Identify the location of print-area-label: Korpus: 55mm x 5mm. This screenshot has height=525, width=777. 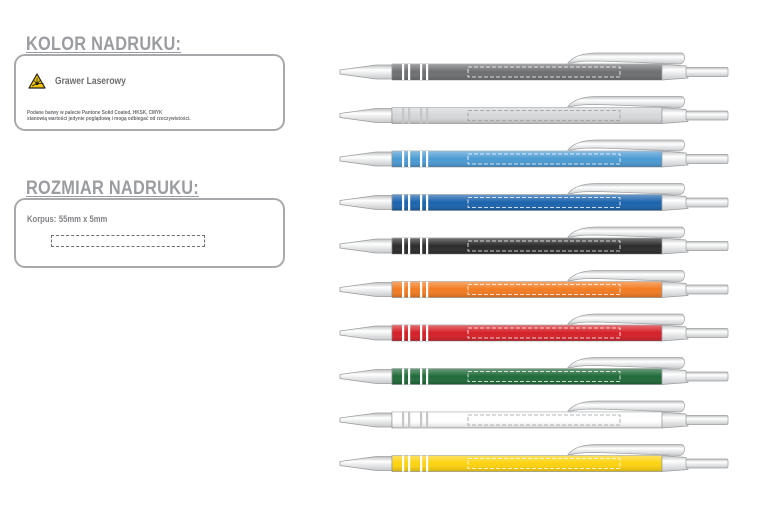
(67, 219).